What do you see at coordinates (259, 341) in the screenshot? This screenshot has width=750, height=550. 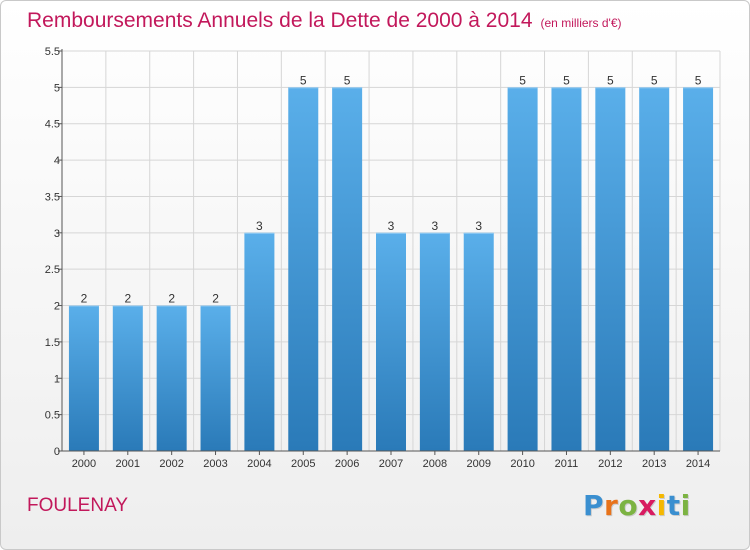 I see `bar-2004` at bounding box center [259, 341].